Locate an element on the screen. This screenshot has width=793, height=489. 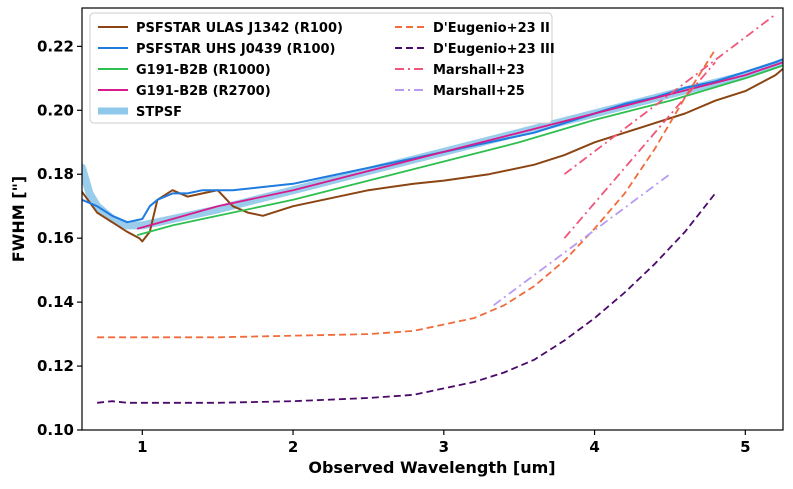
legend-label-d-eugenio-23-iii: D'Eugenio+23 III is located at coordinates (494, 49).